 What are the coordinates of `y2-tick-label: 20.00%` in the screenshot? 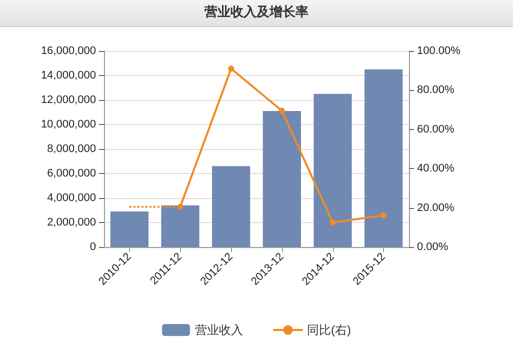 It's located at (436, 208).